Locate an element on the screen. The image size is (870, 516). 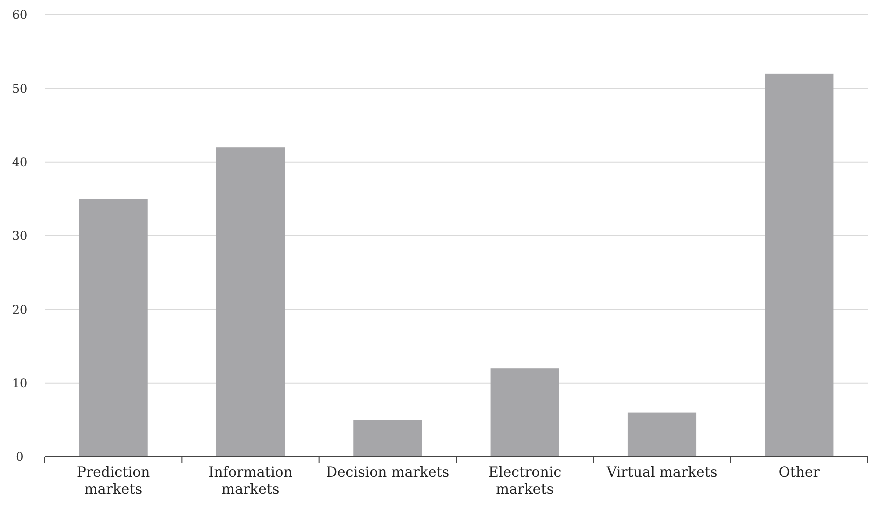
x-tick-label: Prediction markets is located at coordinates (113, 481).